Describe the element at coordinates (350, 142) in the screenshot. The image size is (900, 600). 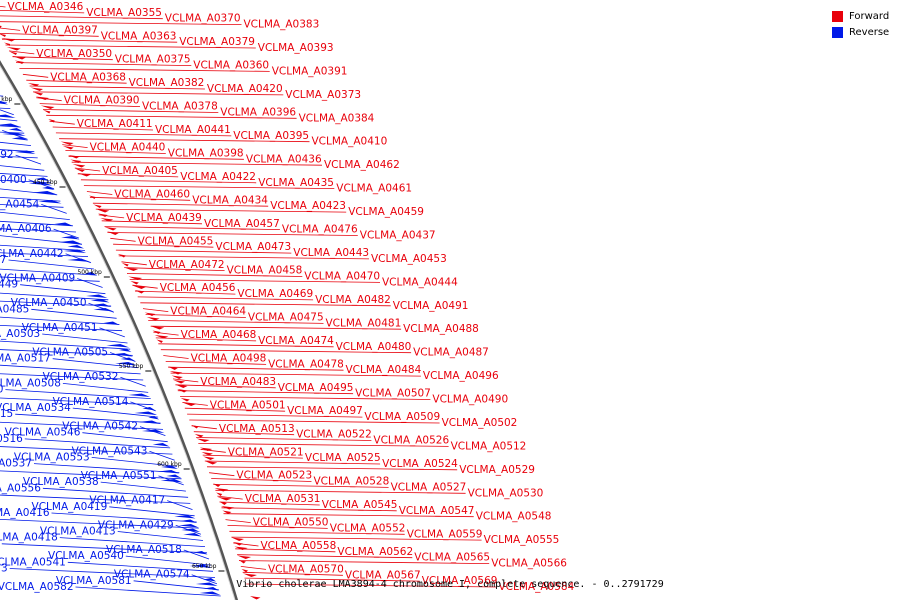
I see `forward-gene-label: VCLMA_A0410` at that location.